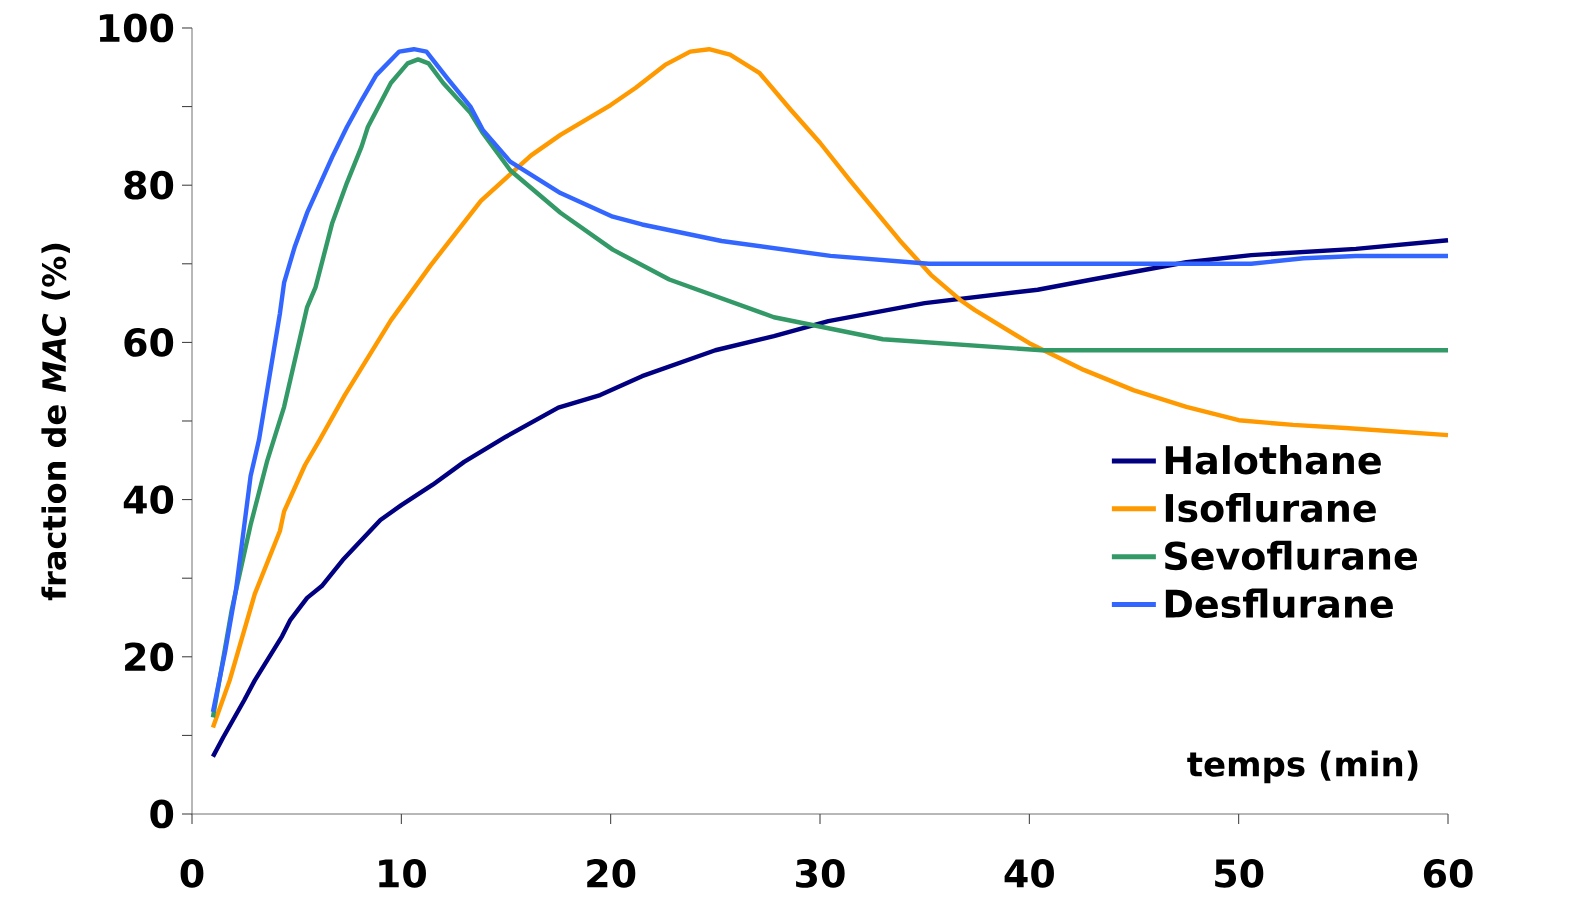 The image size is (1579, 903). I want to click on x-tick-label: 30, so click(820, 873).